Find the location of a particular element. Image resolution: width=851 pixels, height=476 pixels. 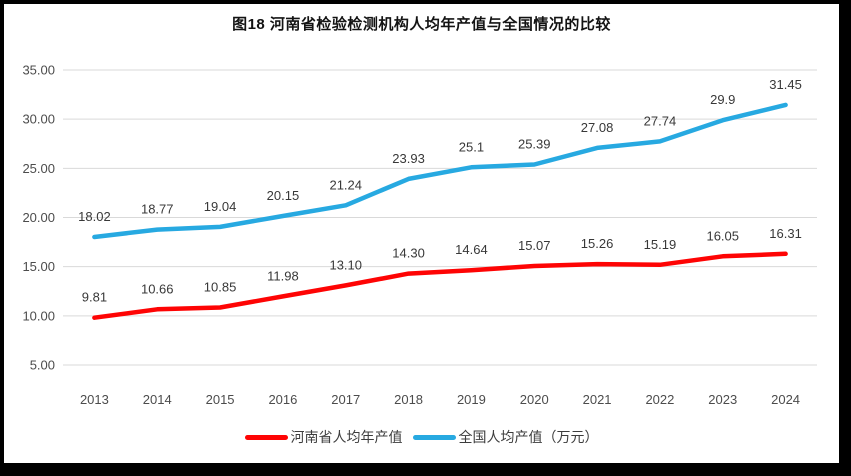

y-tick-label: 20.00 is located at coordinates (38, 217).